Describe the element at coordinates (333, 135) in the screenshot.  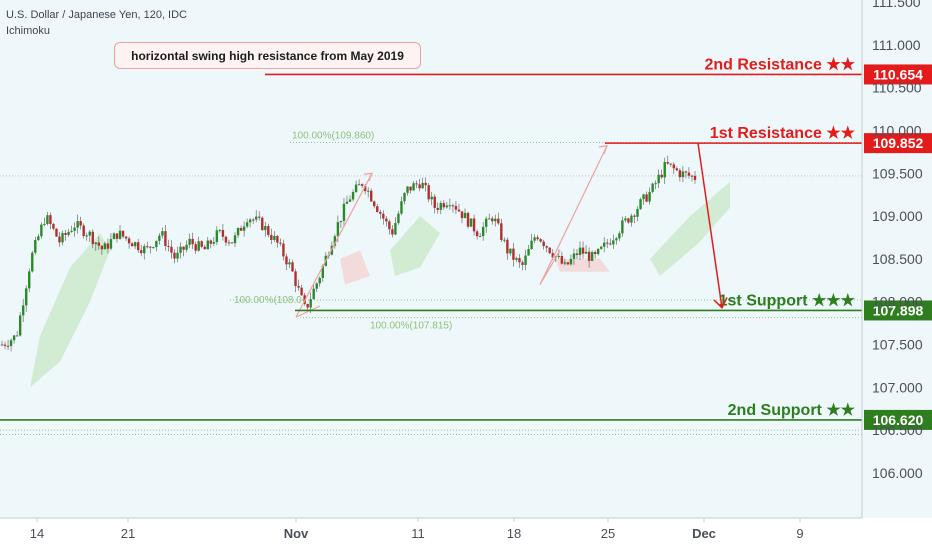
I see `fib-label: 100.00%(109.860)` at that location.